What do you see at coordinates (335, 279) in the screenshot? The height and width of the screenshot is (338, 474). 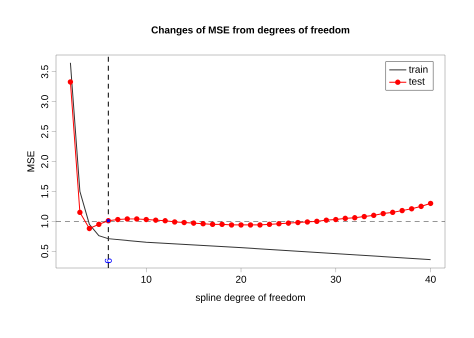 I see `x-tick-label: 30` at bounding box center [335, 279].